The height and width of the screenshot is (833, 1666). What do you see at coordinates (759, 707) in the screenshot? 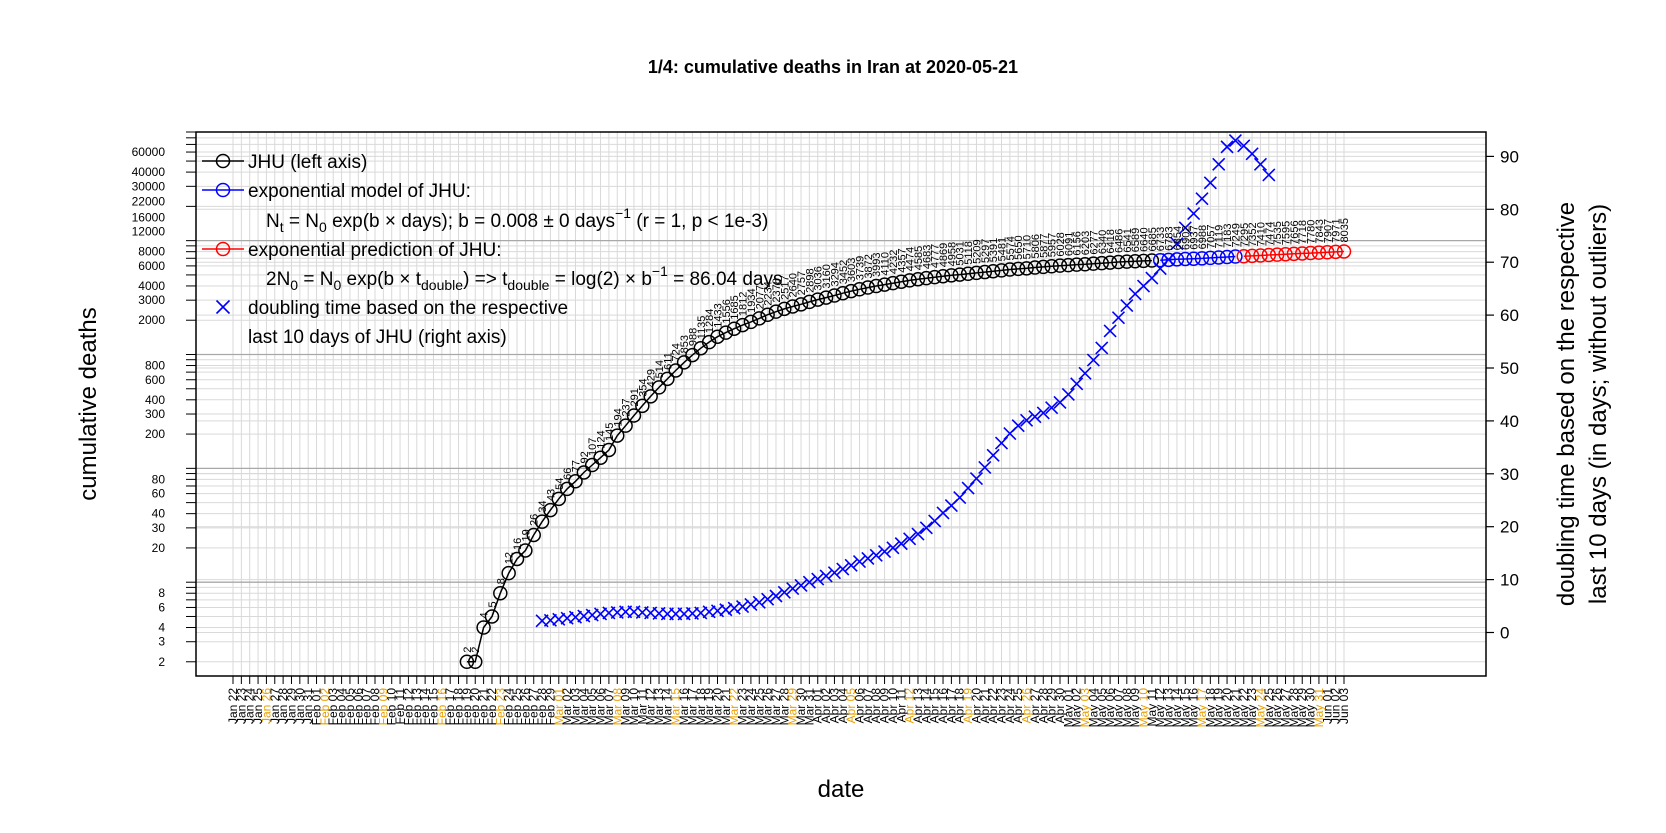
I see `x-tick-label: Mar 25` at bounding box center [759, 707].